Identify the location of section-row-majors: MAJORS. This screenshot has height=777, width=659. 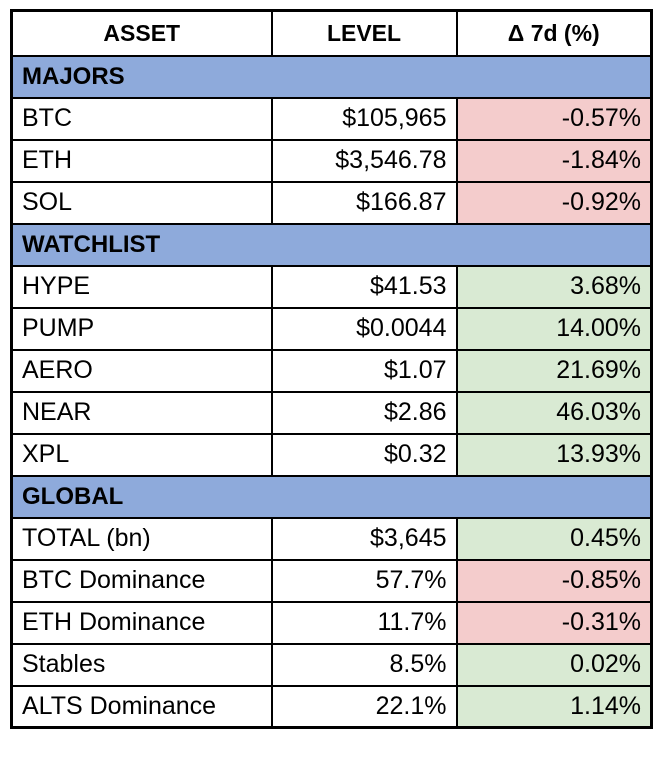
(331, 76).